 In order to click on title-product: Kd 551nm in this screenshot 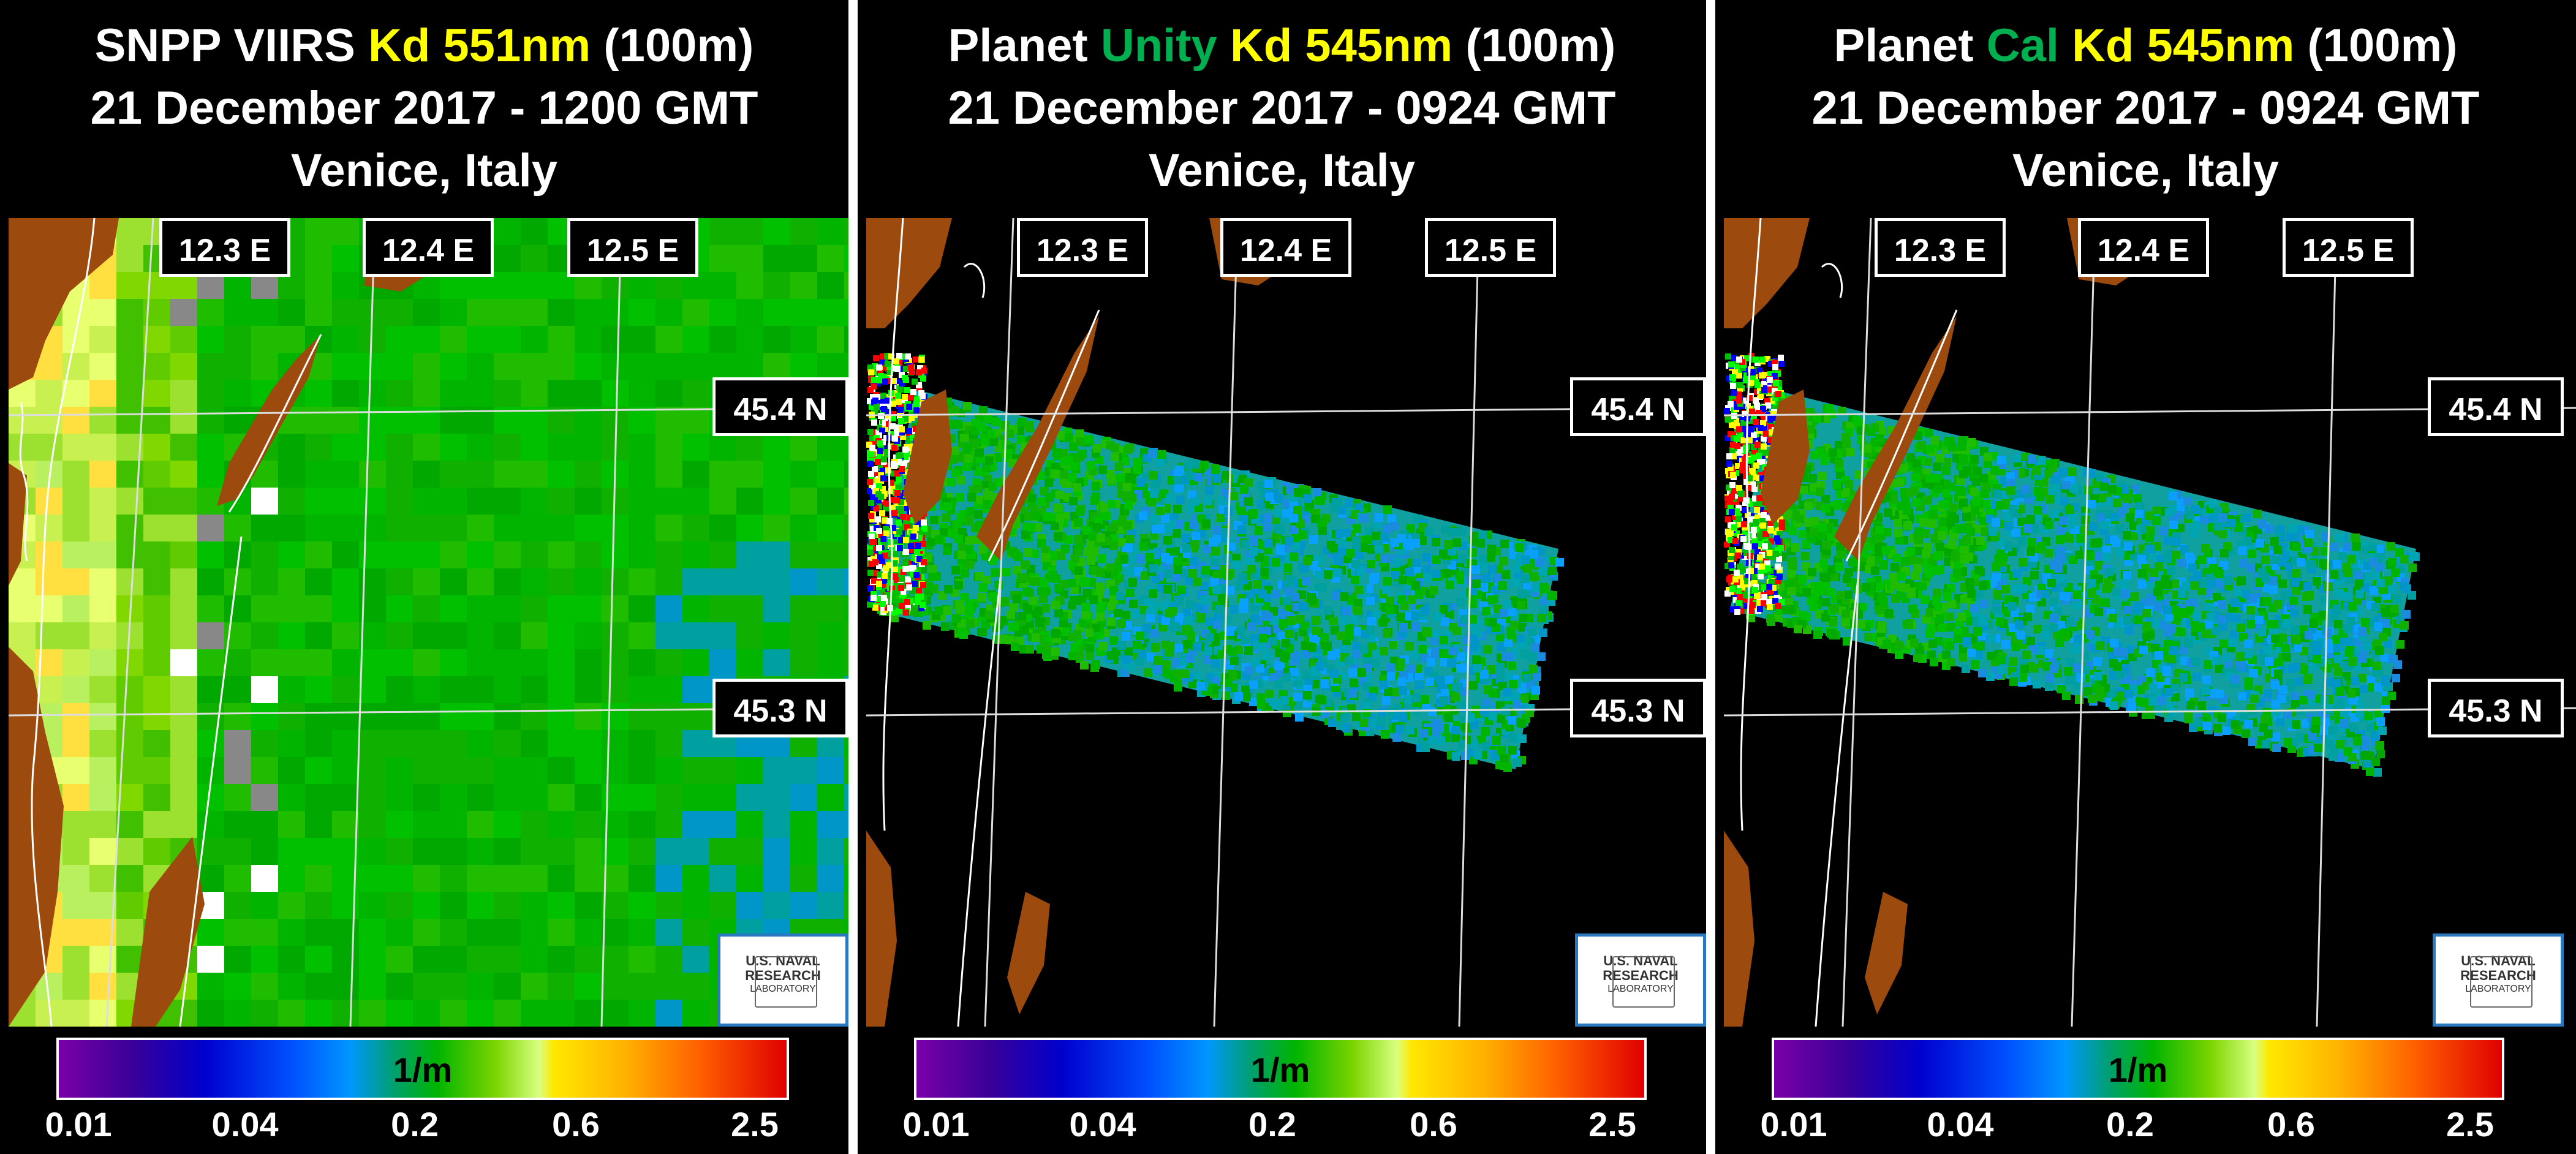, I will do `click(479, 46)`.